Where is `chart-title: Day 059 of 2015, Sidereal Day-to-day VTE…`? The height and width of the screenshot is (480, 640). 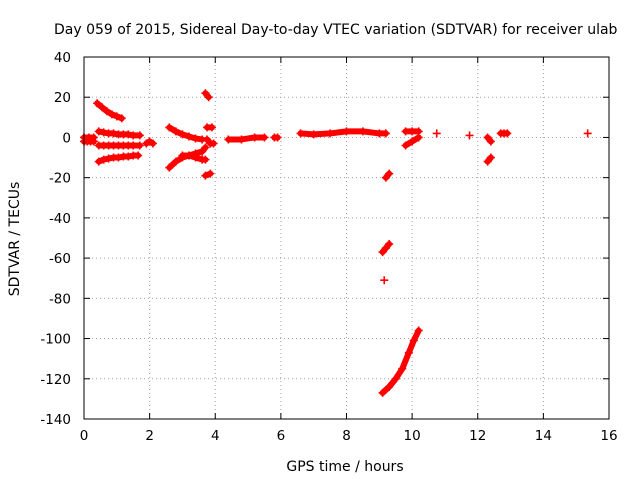
chart-title: Day 059 of 2015, Sidereal Day-to-day VTE… is located at coordinates (336, 30).